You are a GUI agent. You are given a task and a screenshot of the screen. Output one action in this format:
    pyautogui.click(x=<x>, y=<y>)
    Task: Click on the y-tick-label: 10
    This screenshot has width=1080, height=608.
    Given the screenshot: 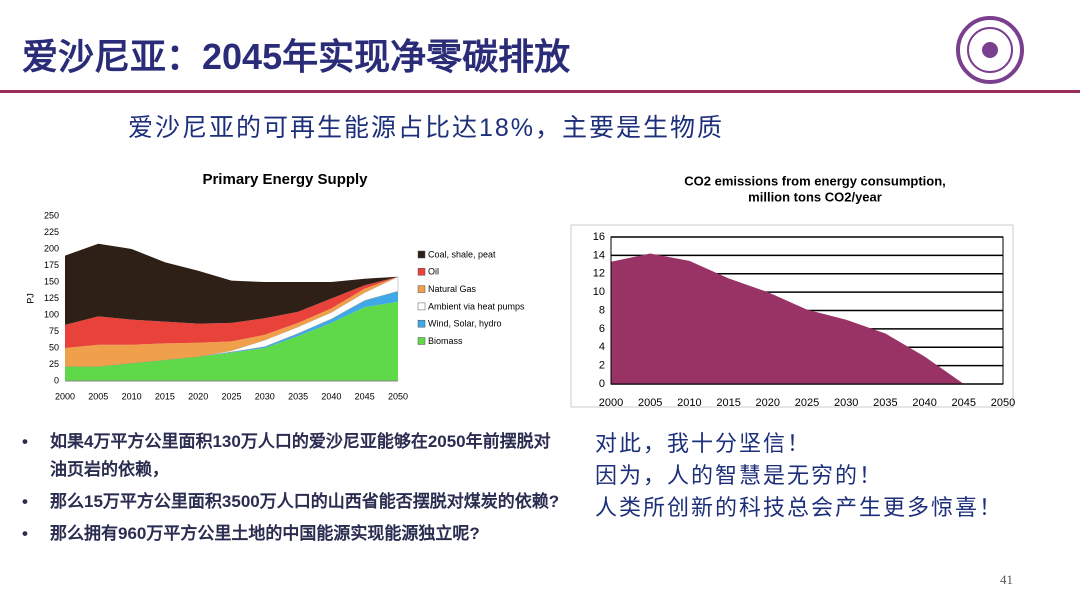 What is the action you would take?
    pyautogui.click(x=599, y=292)
    